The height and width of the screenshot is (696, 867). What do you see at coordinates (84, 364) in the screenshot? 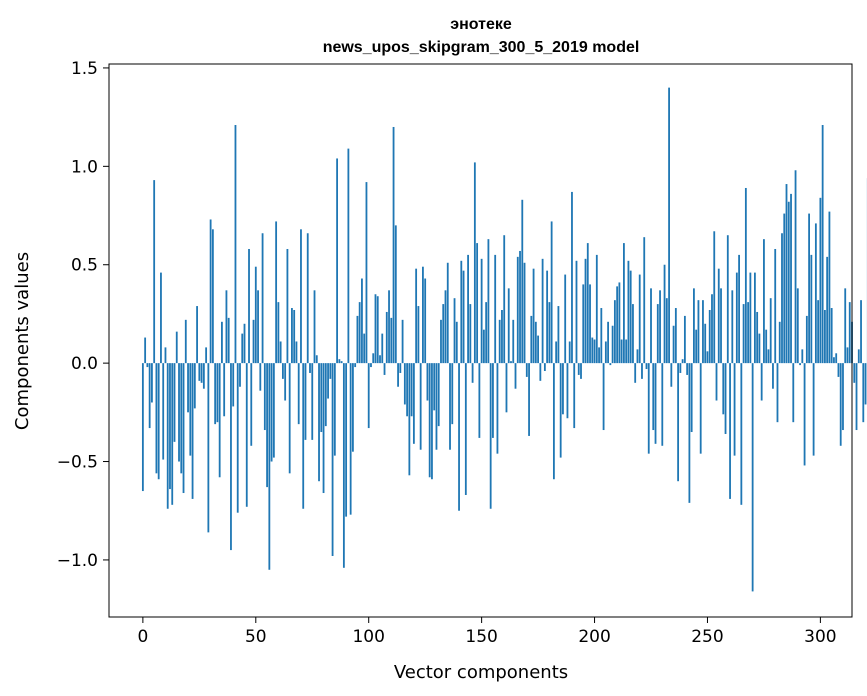
I see `y-tick-label: 0.0` at bounding box center [84, 364].